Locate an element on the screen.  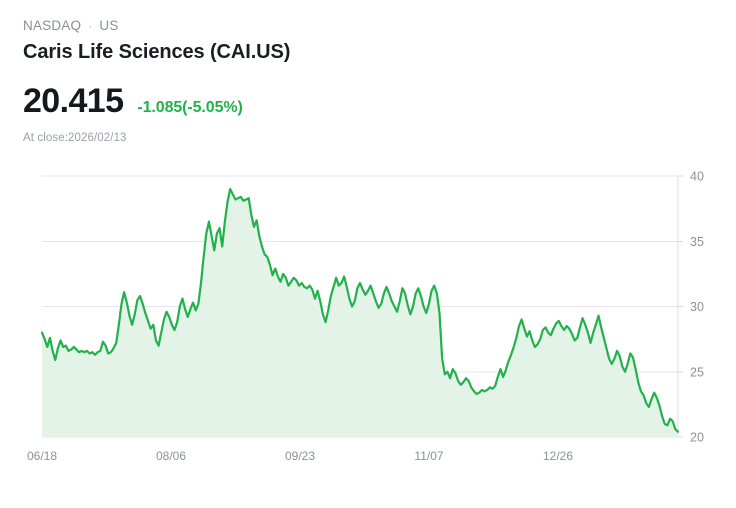
price-row: 20.415 -1.085(-5.05%) is located at coordinates (379, 101).